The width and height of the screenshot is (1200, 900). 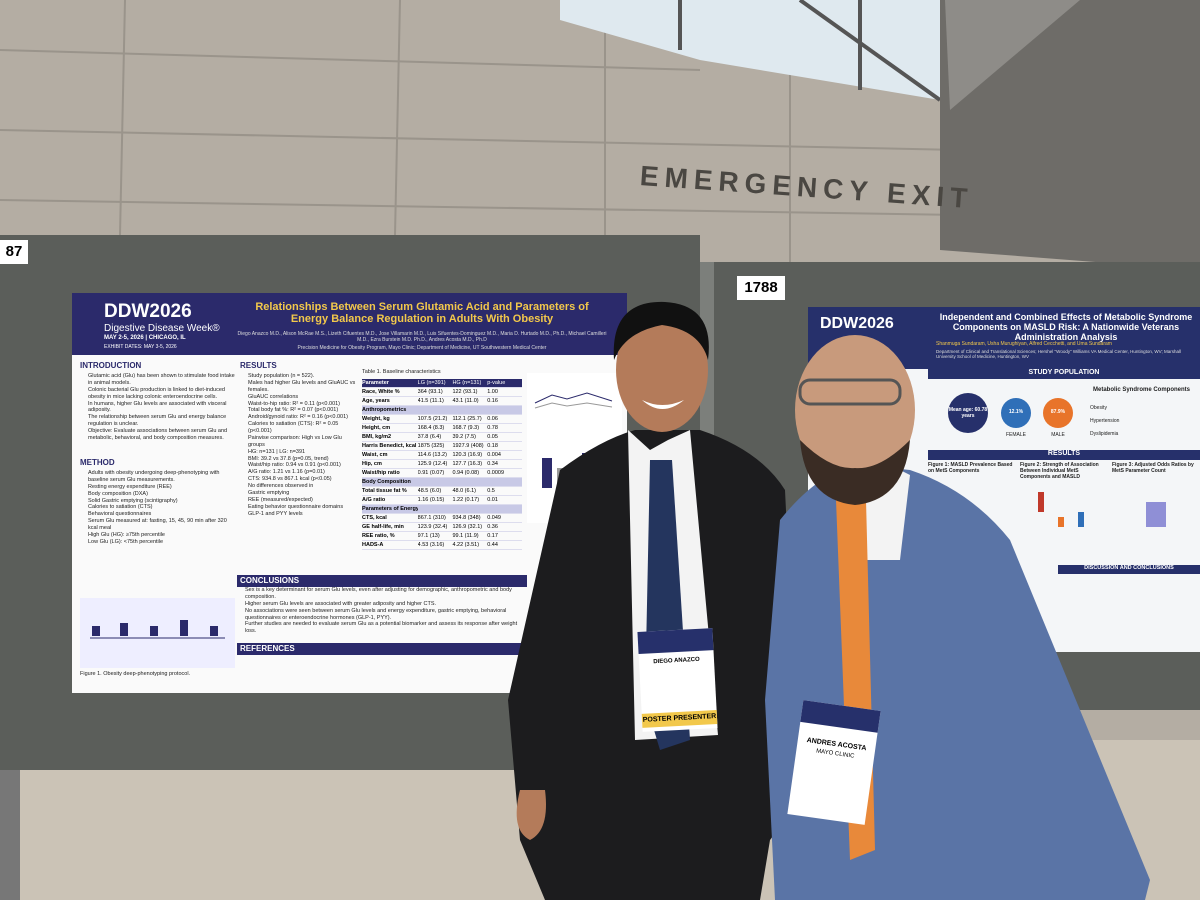 I want to click on table-cell: 48.0 (6.1), so click(x=464, y=491).